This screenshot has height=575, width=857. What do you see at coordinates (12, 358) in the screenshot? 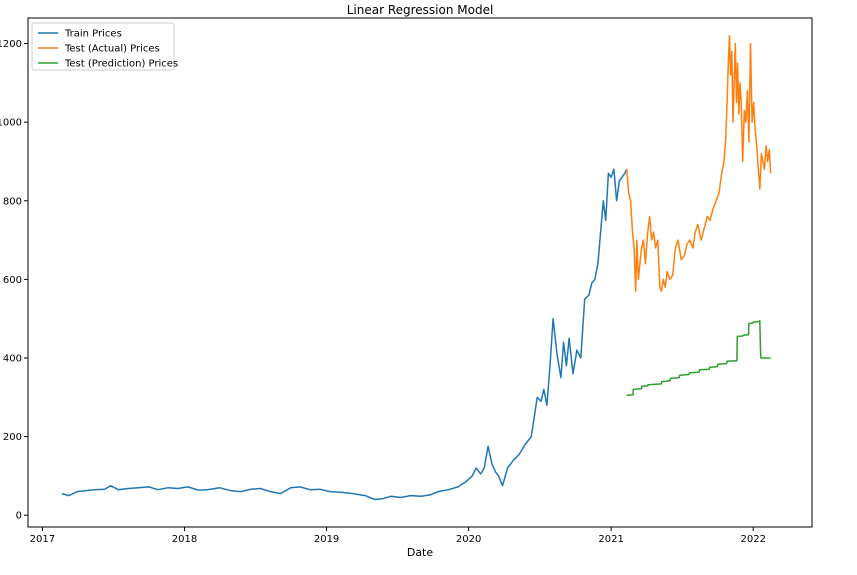
I see `y-tick-label: 400` at bounding box center [12, 358].